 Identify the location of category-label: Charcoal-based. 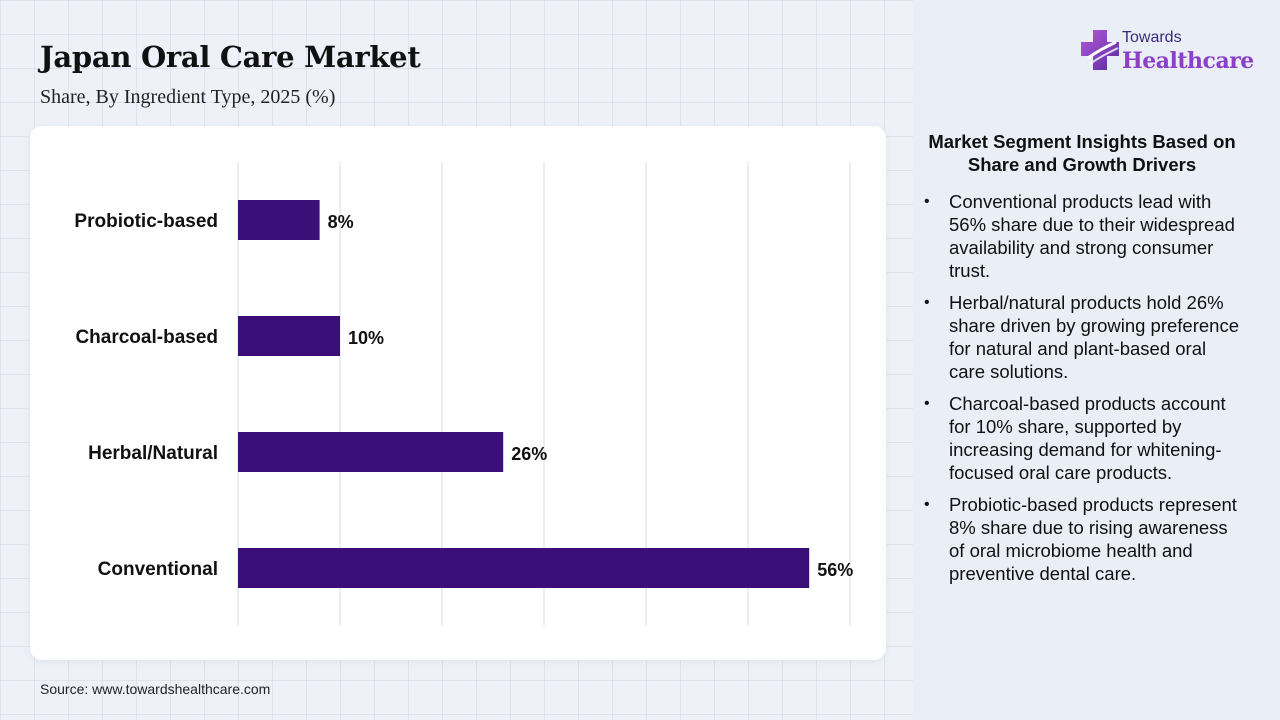
(146, 337).